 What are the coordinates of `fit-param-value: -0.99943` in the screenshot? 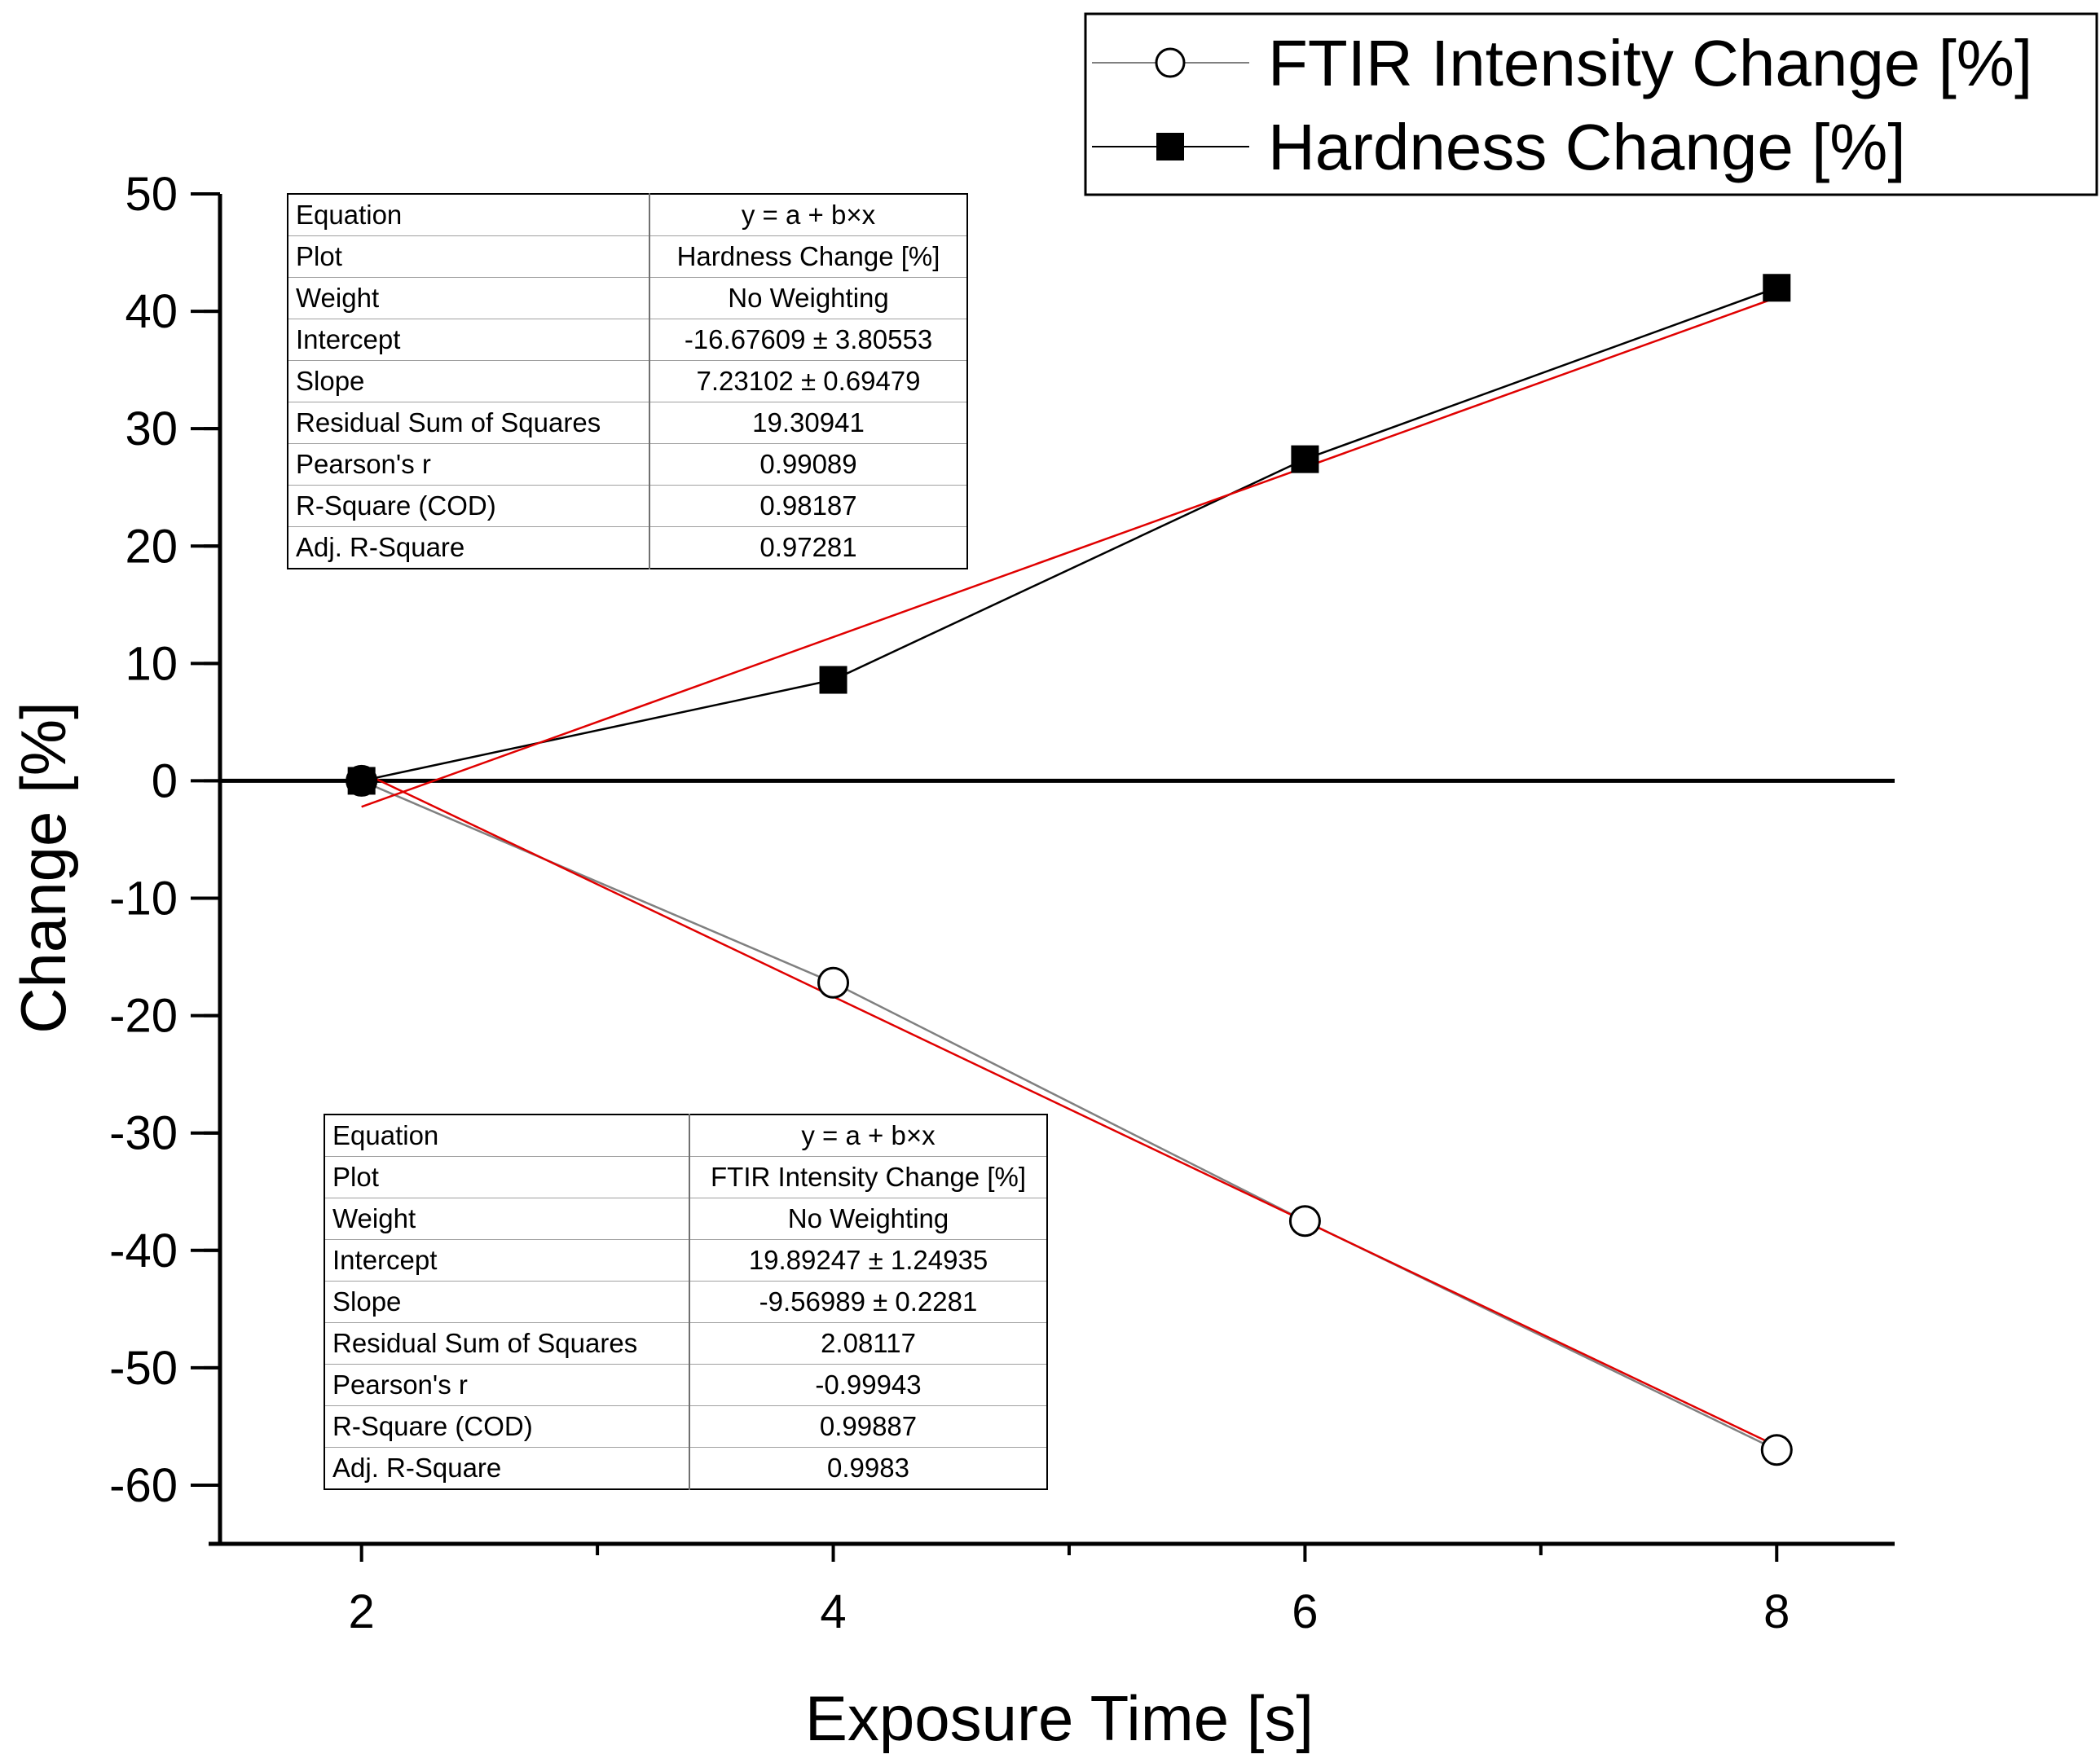 It's located at (868, 1385).